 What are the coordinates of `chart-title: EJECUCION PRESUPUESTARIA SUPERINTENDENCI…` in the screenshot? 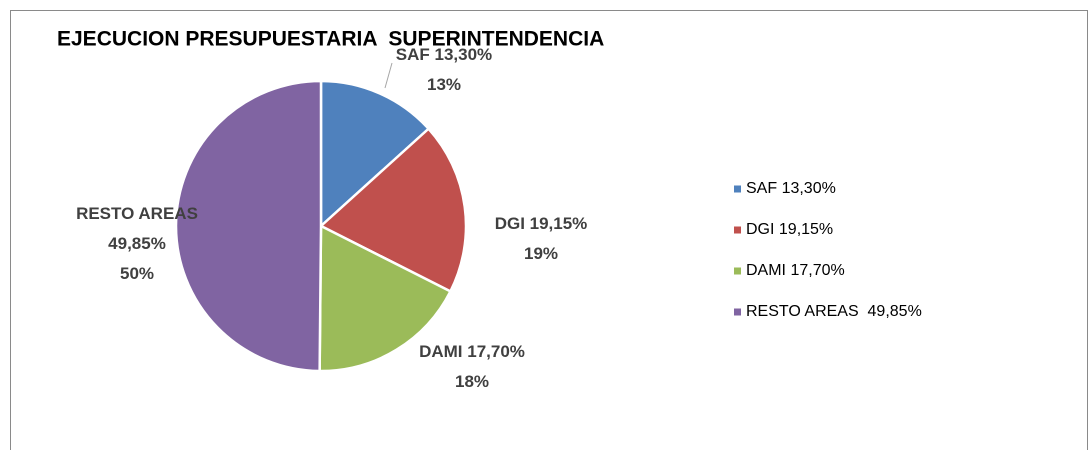 It's located at (330, 39).